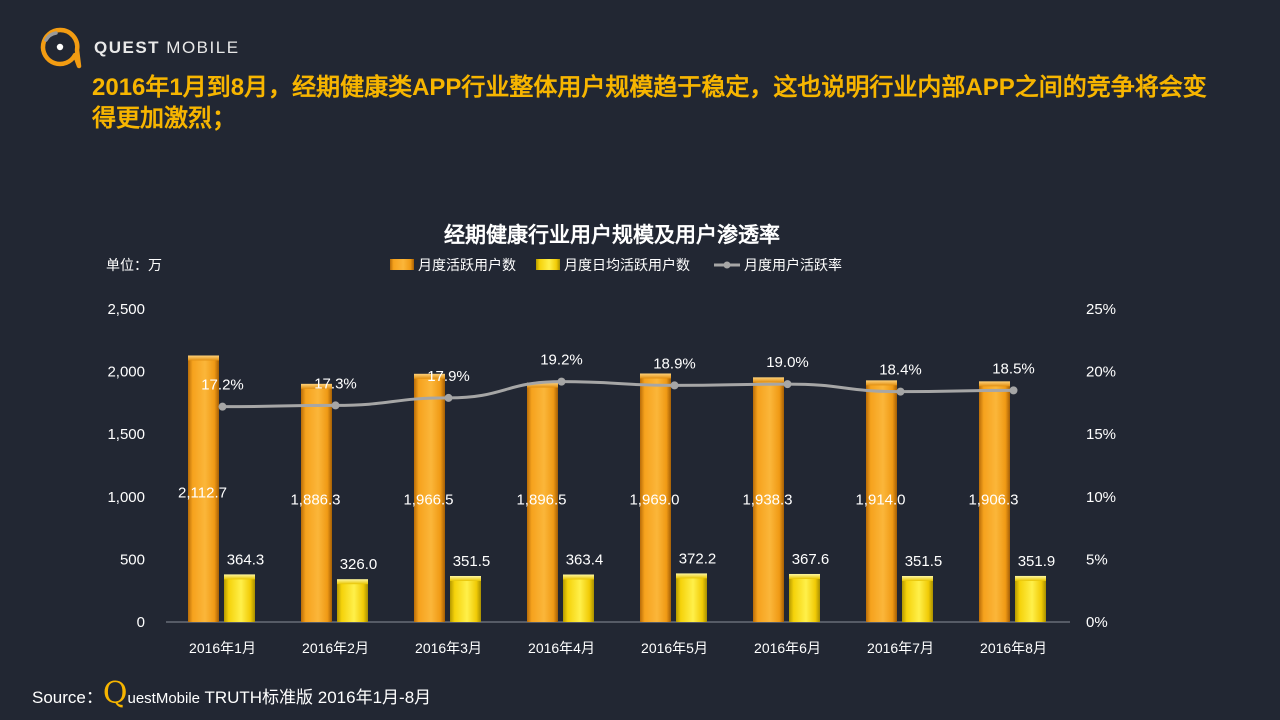 Image resolution: width=1280 pixels, height=720 pixels. Describe the element at coordinates (627, 265) in the screenshot. I see `legend-label-dau: 月度日均活跃用户数` at that location.